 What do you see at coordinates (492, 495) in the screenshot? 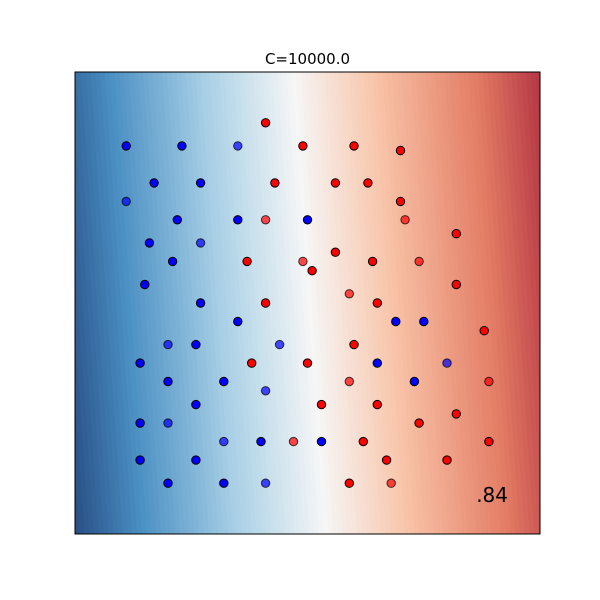
I see `score-label: .84` at bounding box center [492, 495].